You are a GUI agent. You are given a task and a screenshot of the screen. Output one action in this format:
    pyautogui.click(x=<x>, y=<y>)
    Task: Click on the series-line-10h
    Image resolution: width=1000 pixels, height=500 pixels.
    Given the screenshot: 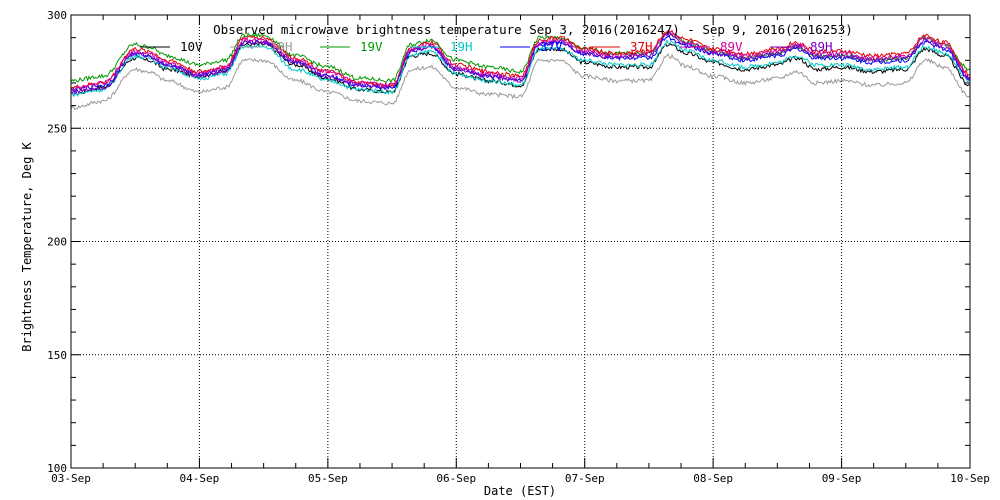 What is the action you would take?
    pyautogui.click(x=520, y=82)
    